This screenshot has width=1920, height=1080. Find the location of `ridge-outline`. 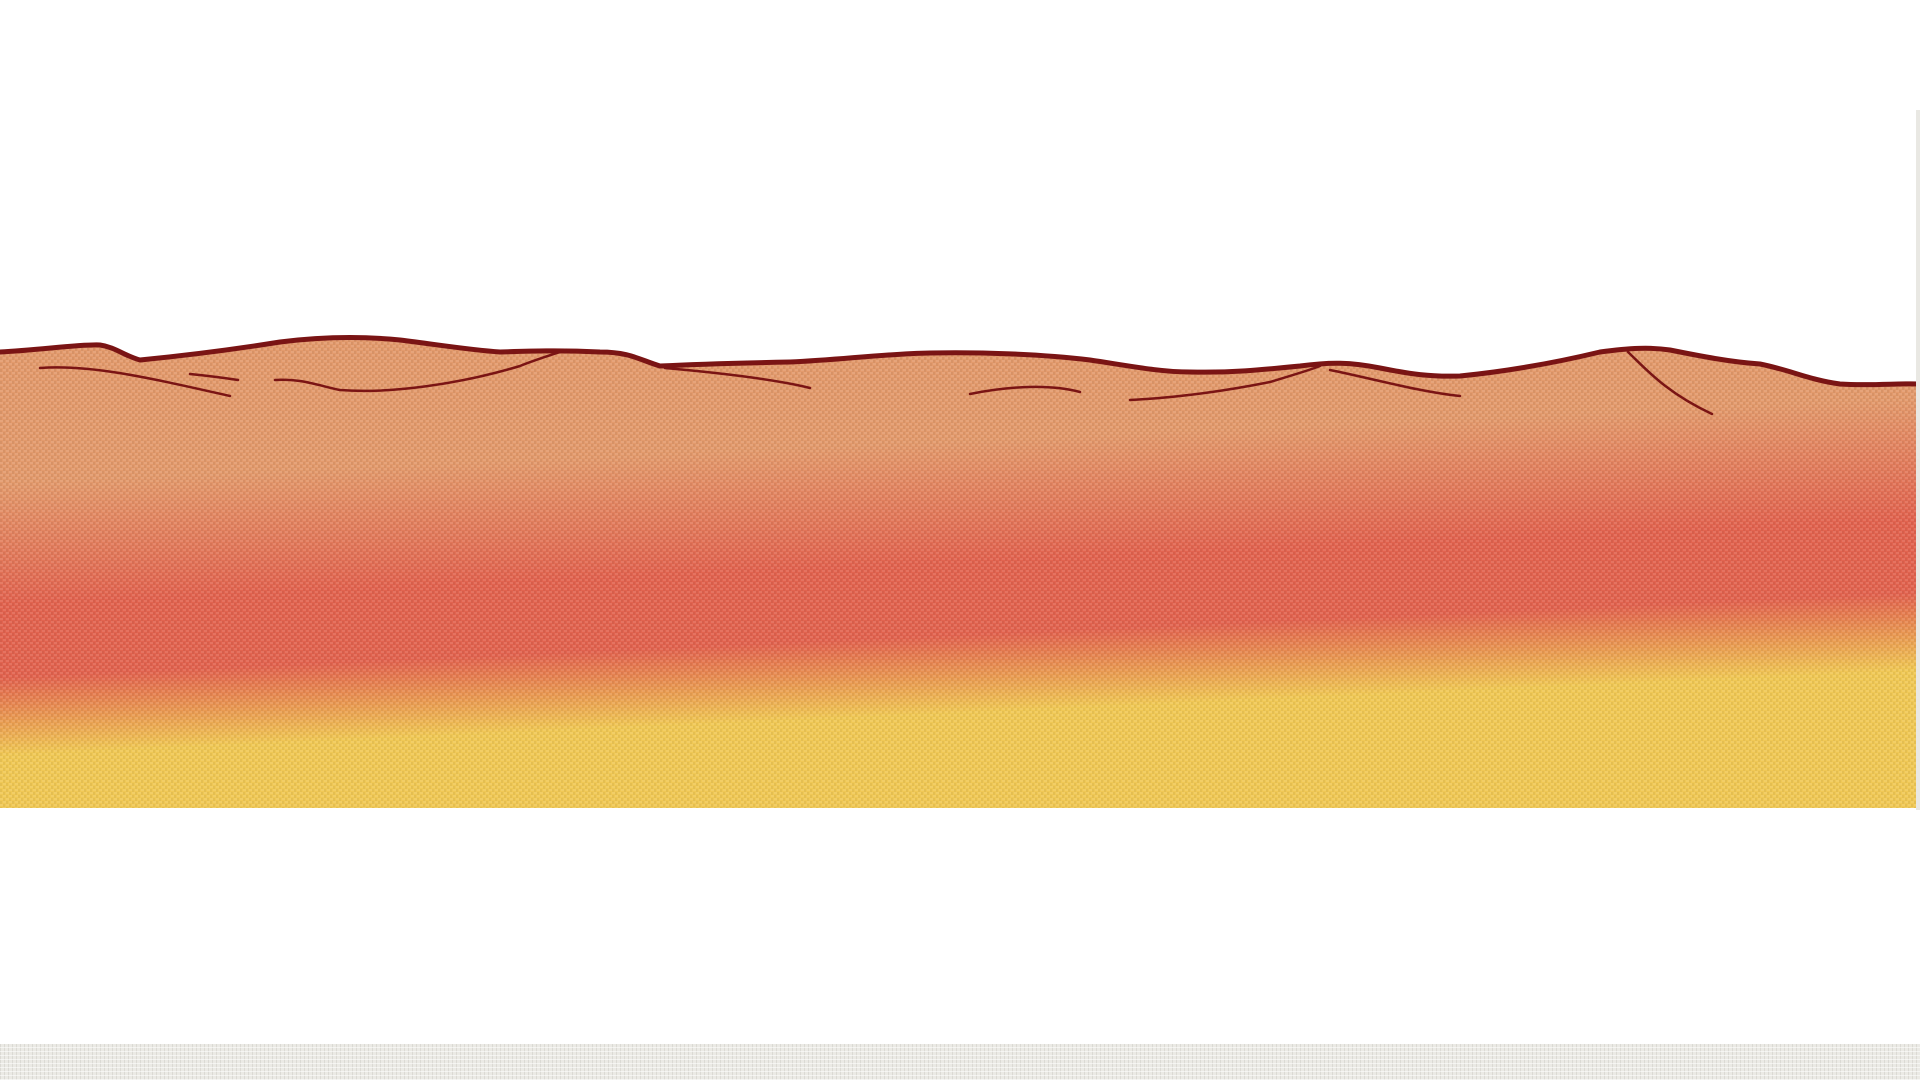

ridge-outline is located at coordinates (960, 361).